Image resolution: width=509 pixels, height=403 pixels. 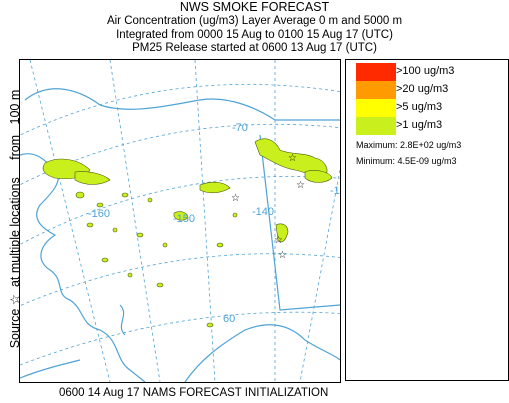 What do you see at coordinates (182, 104) in the screenshot?
I see `arctic-coast` at bounding box center [182, 104].